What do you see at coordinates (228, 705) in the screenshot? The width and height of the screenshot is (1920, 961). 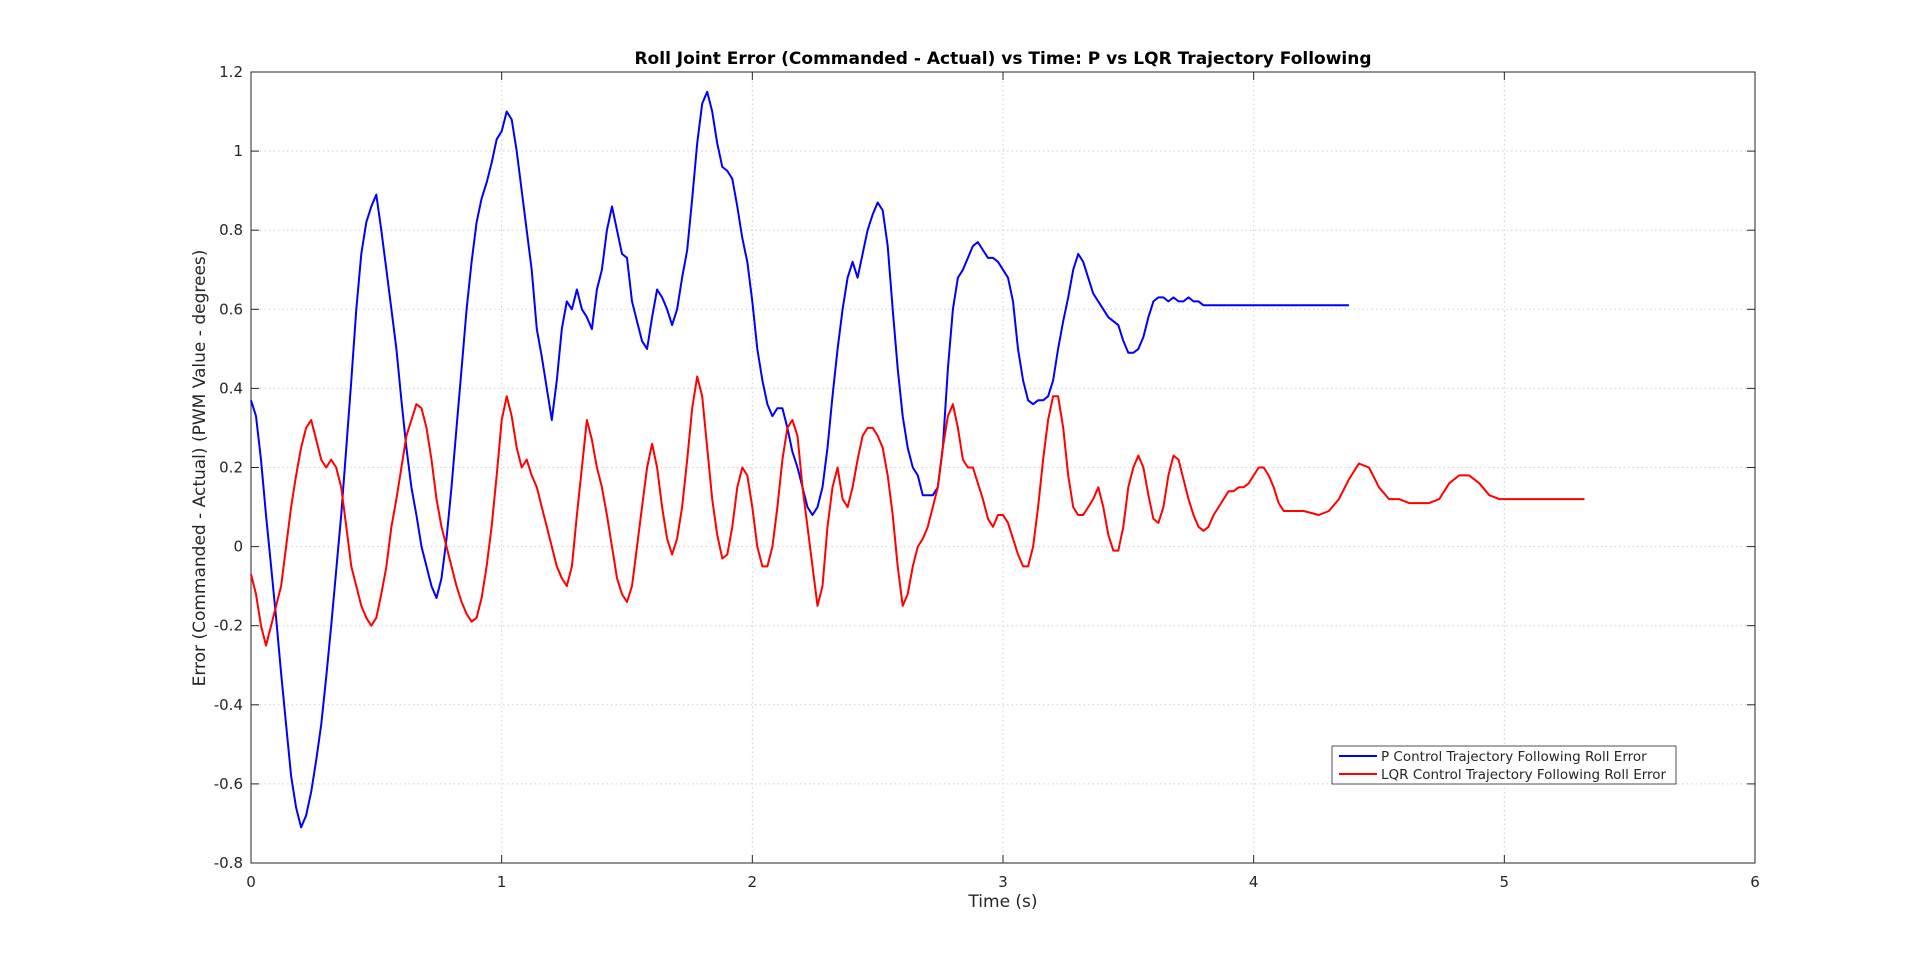 I see `y-tick-label: -0.4` at bounding box center [228, 705].